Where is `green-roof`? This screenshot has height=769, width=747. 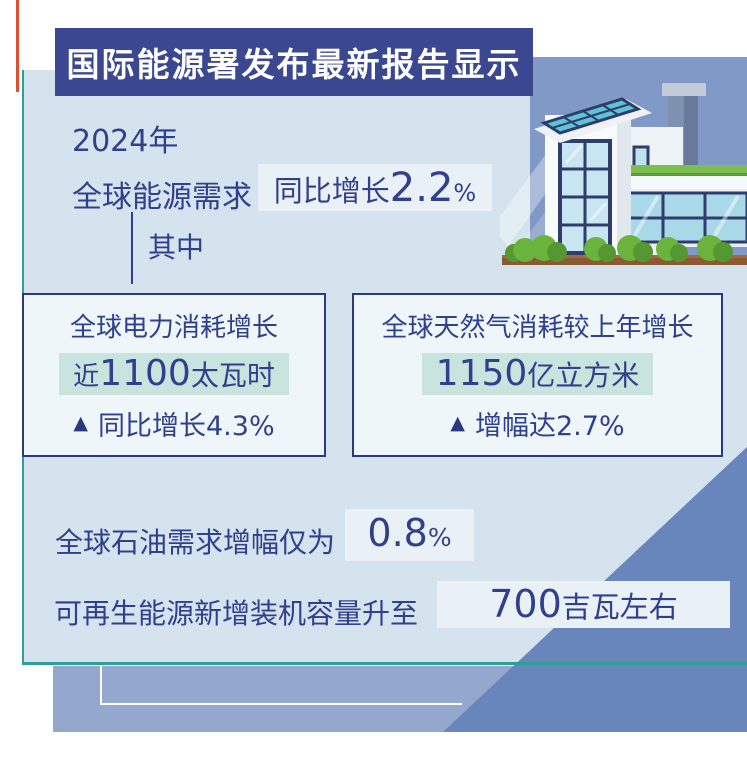 green-roof is located at coordinates (679, 170).